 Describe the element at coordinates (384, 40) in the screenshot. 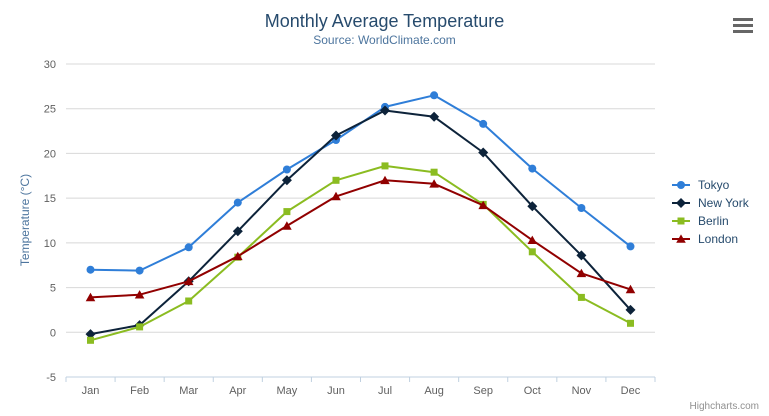

I see `chart-subtitle: Source: WorldClimate.com` at that location.